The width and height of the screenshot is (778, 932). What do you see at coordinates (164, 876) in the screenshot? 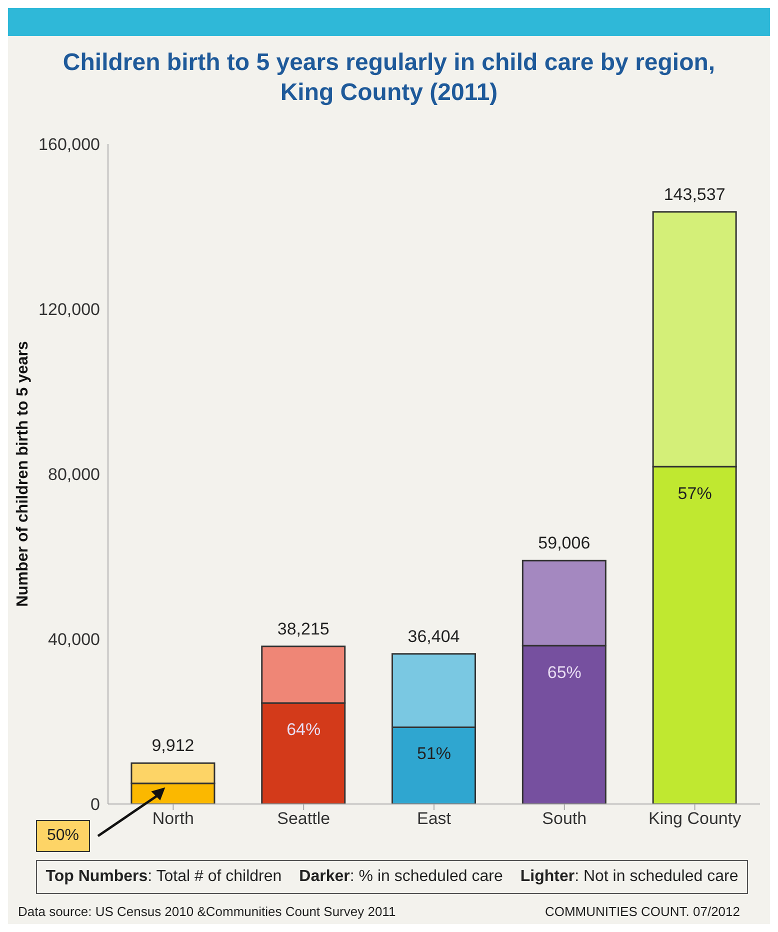
I see `text: Top Numbers: Total # of children` at bounding box center [164, 876].